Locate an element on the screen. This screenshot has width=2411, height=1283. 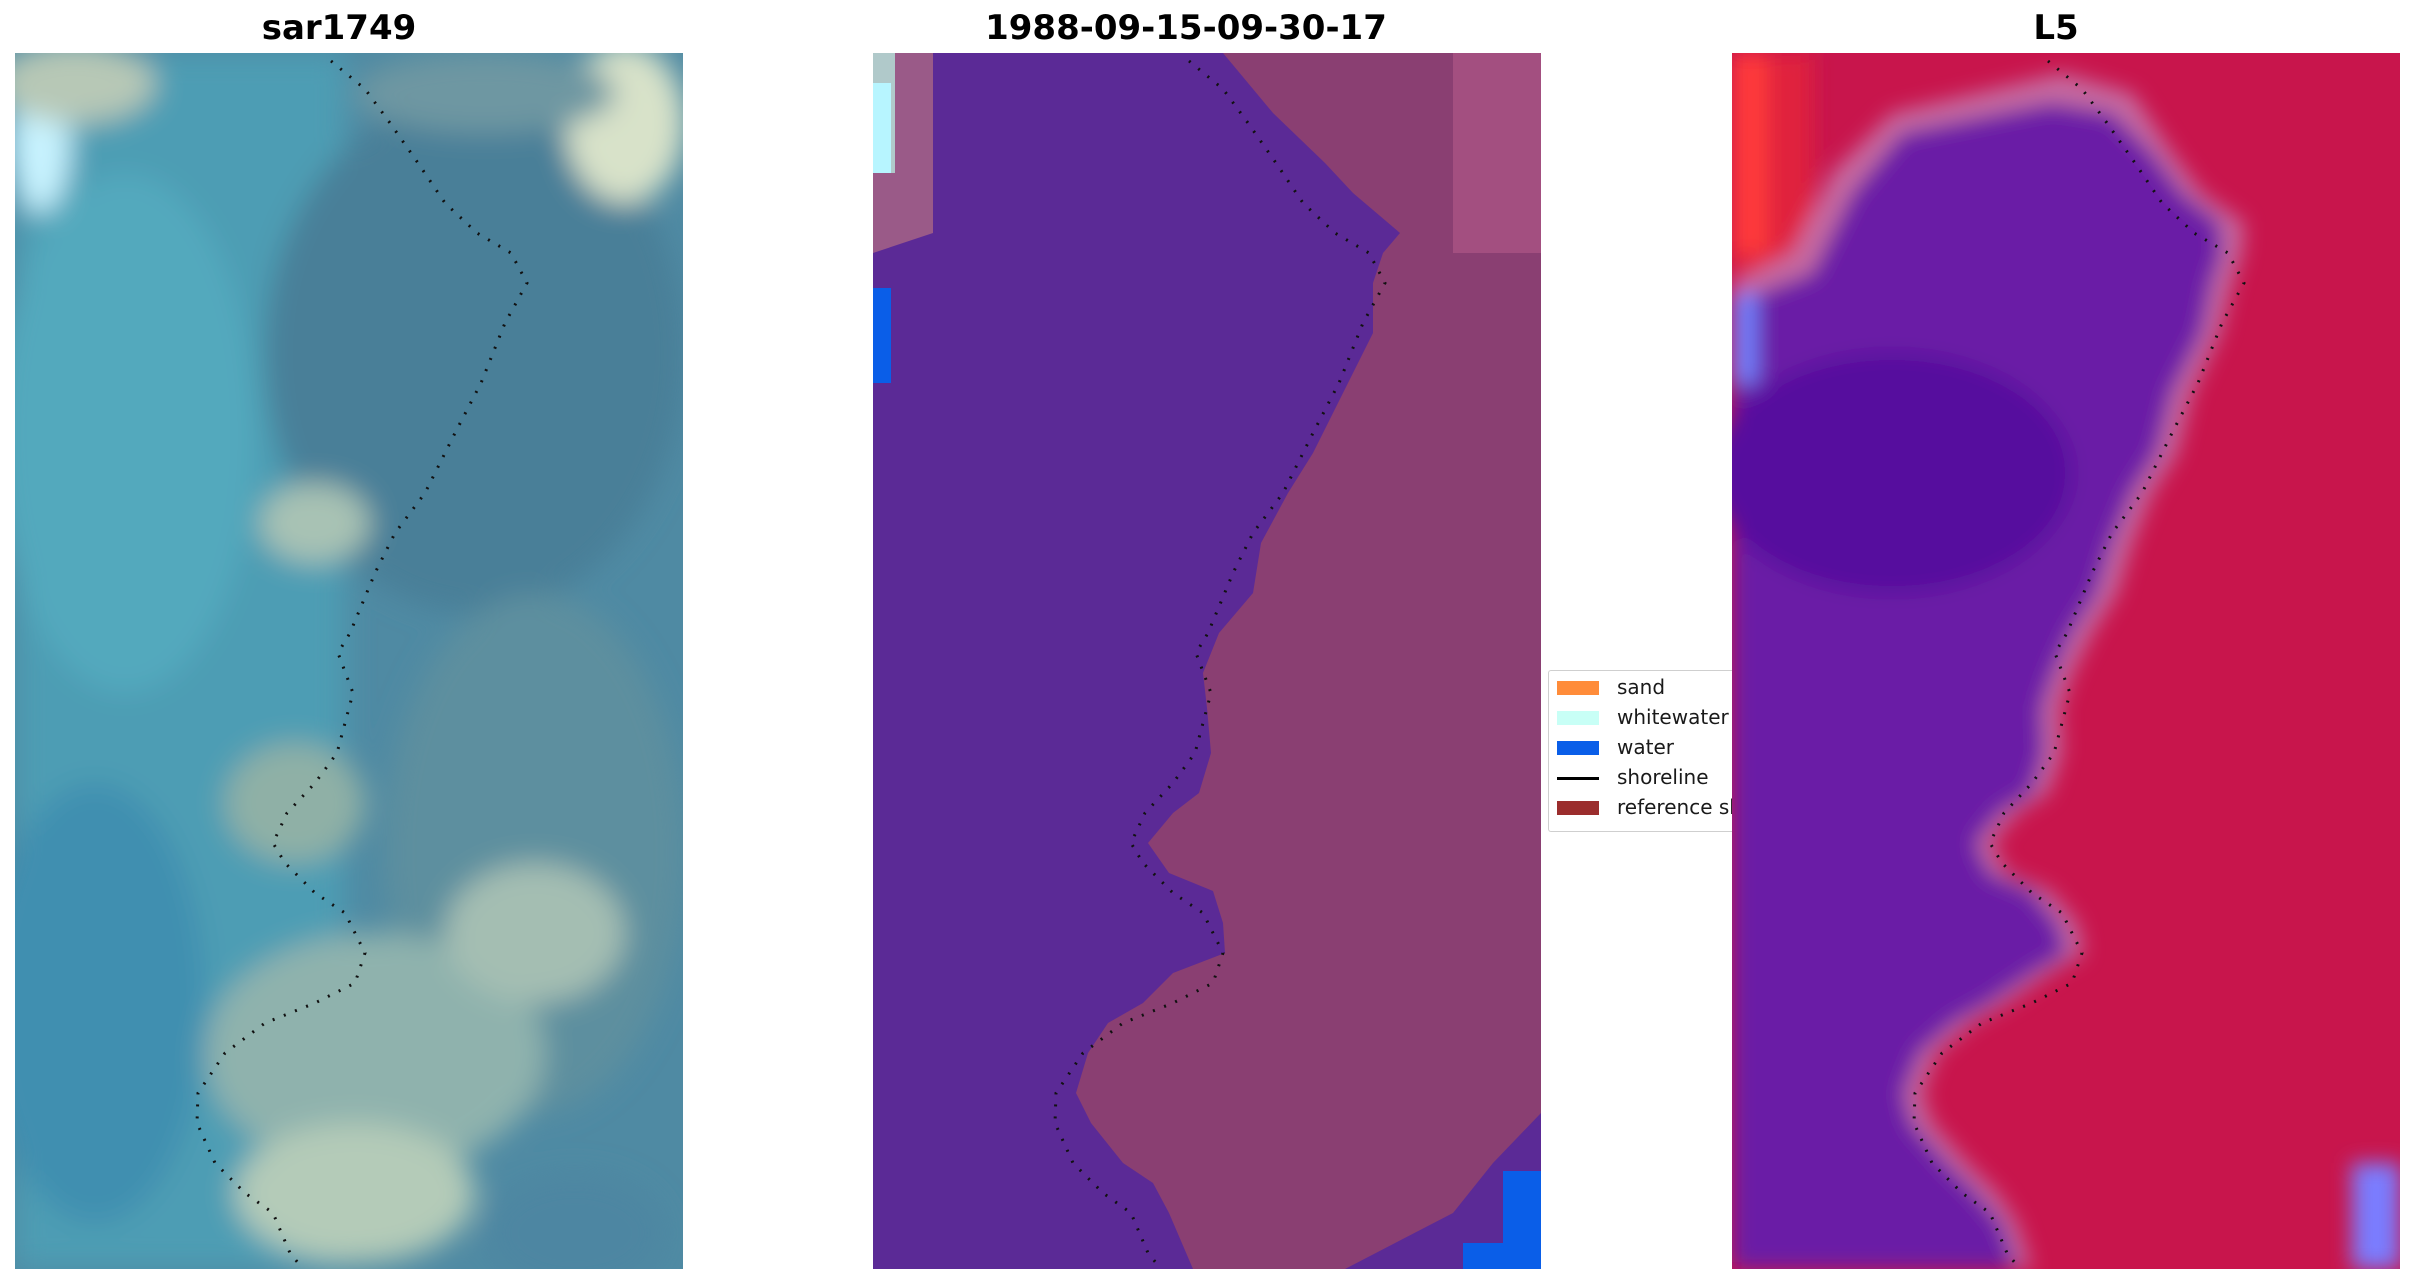
legend-item-reference-shoreline: reference shoreline buffer is located at coordinates (1642, 807).